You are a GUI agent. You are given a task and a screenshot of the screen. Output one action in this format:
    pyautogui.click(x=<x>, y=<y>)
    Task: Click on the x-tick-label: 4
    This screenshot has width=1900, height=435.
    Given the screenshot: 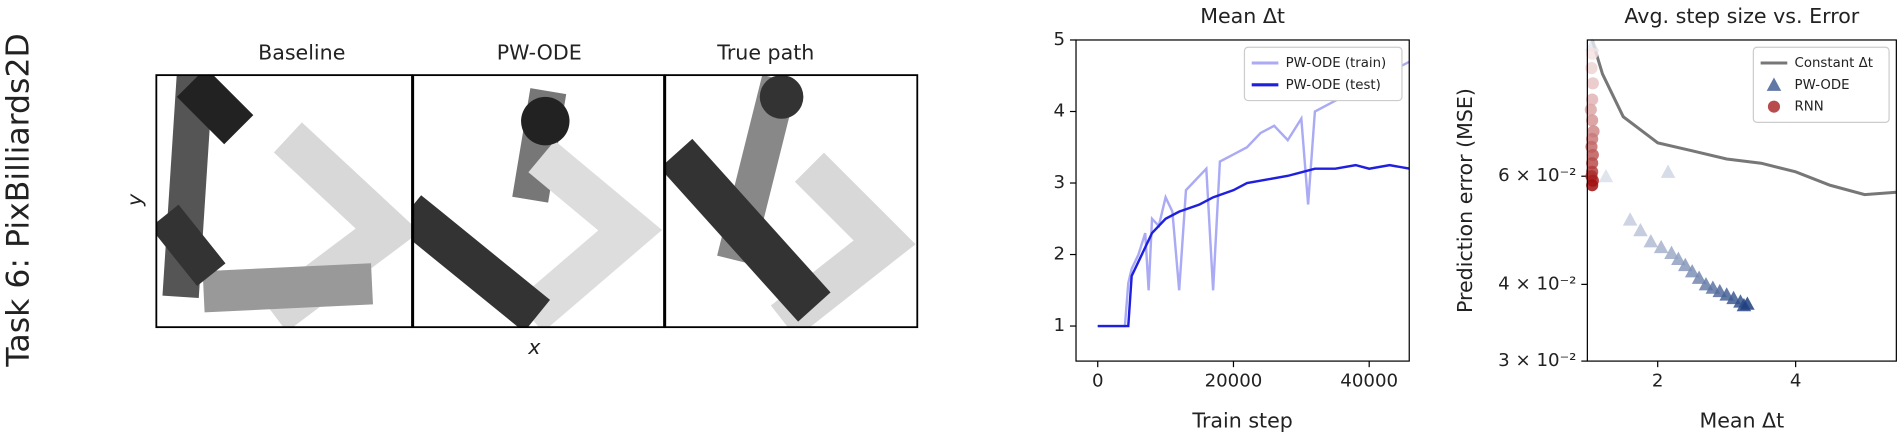 What is the action you would take?
    pyautogui.click(x=1796, y=381)
    